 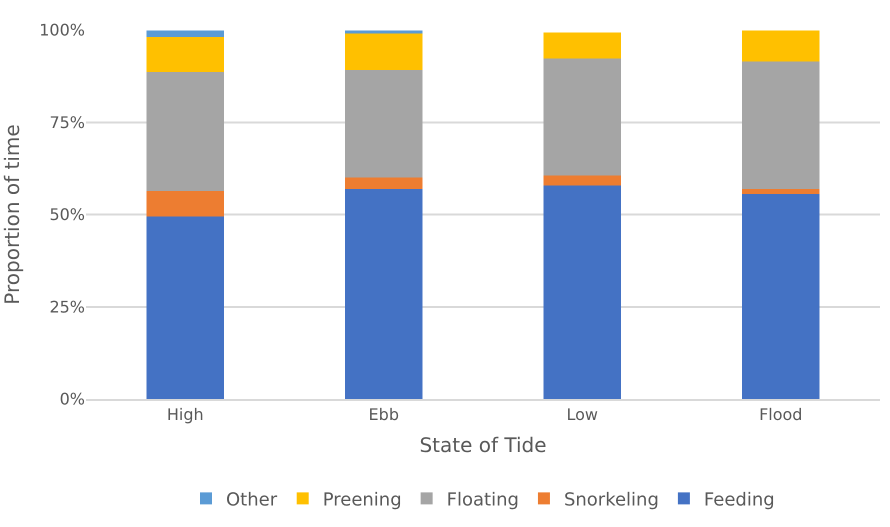 What do you see at coordinates (483, 444) in the screenshot?
I see `x-axis-title: State of Tide` at bounding box center [483, 444].